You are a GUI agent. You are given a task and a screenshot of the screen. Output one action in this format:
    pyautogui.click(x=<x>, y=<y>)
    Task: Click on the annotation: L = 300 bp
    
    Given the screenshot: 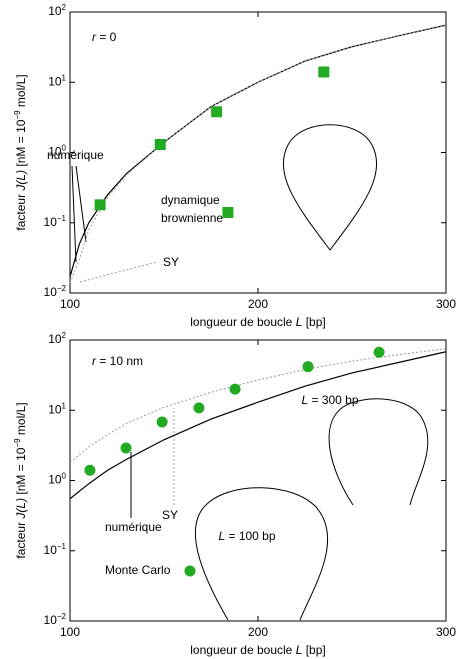 What is the action you would take?
    pyautogui.click(x=329, y=400)
    